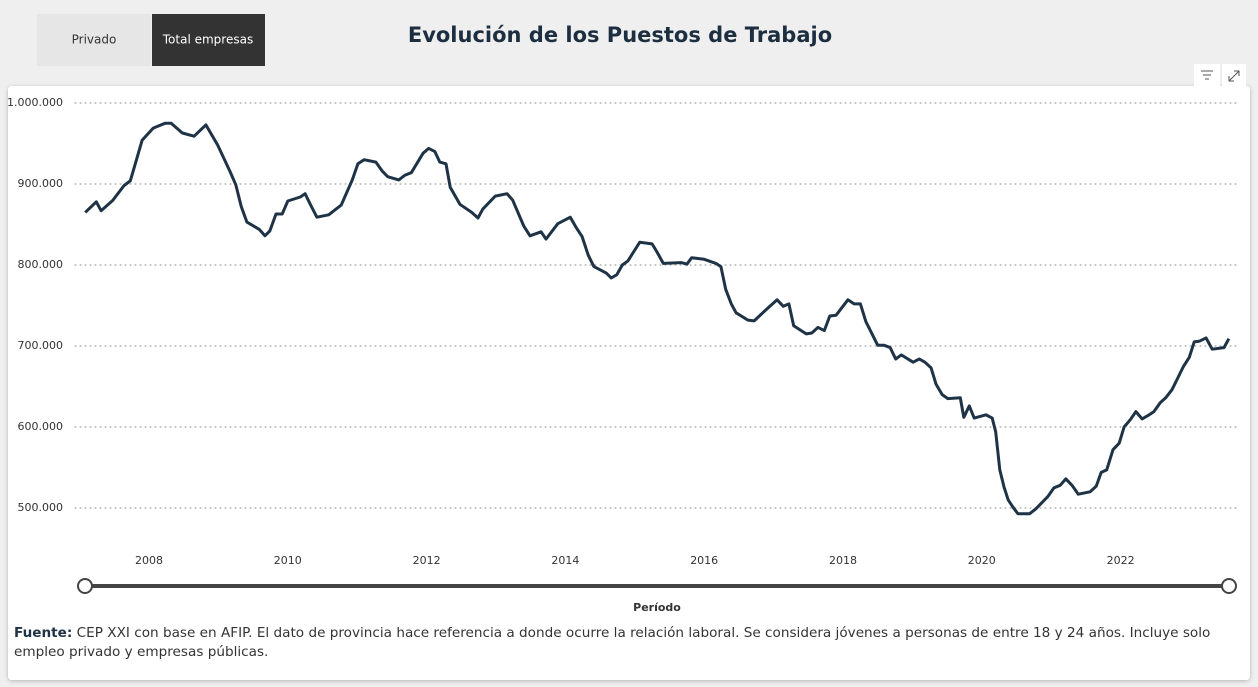  I want to click on y-tick-label: 1.000.000, so click(35, 102).